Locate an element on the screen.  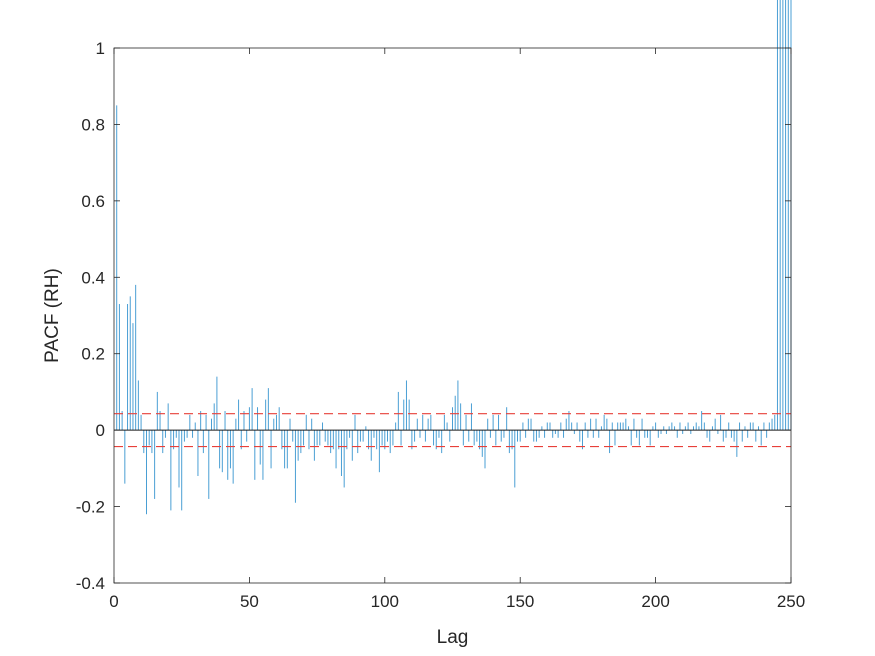
y-tick-label: 0.2 is located at coordinates (93, 354).